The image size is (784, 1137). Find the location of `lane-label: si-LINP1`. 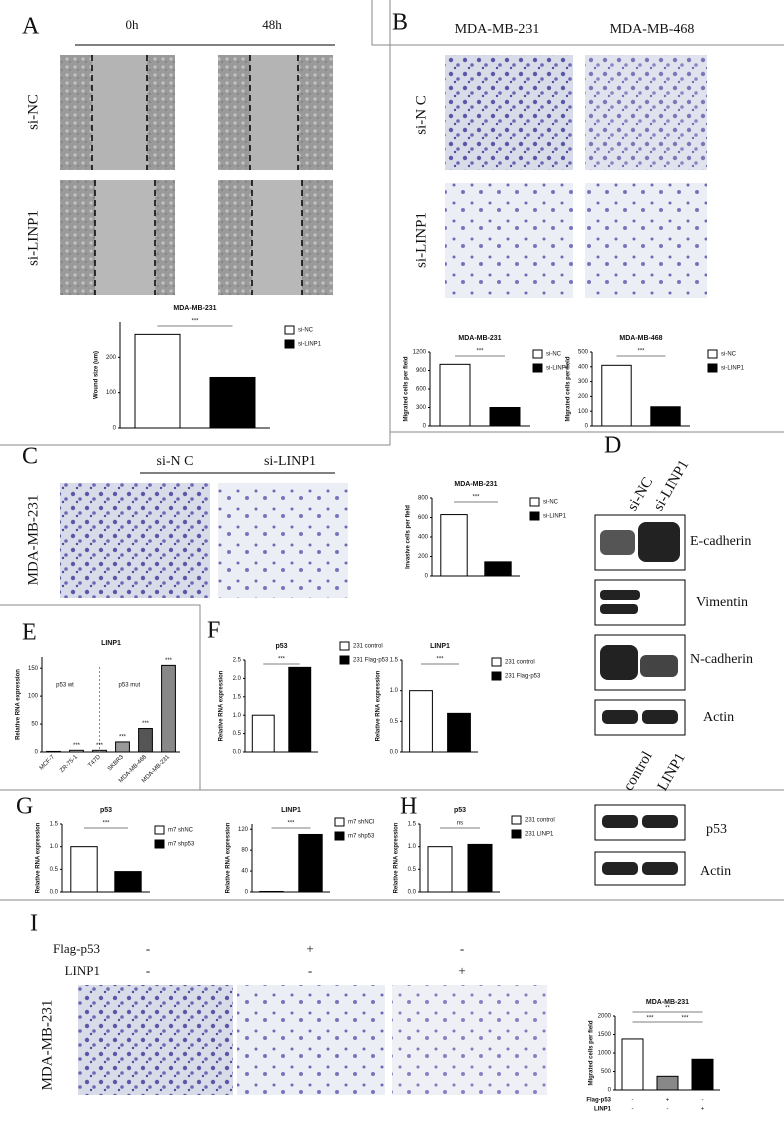

lane-label: si-LINP1 is located at coordinates (672, 485).